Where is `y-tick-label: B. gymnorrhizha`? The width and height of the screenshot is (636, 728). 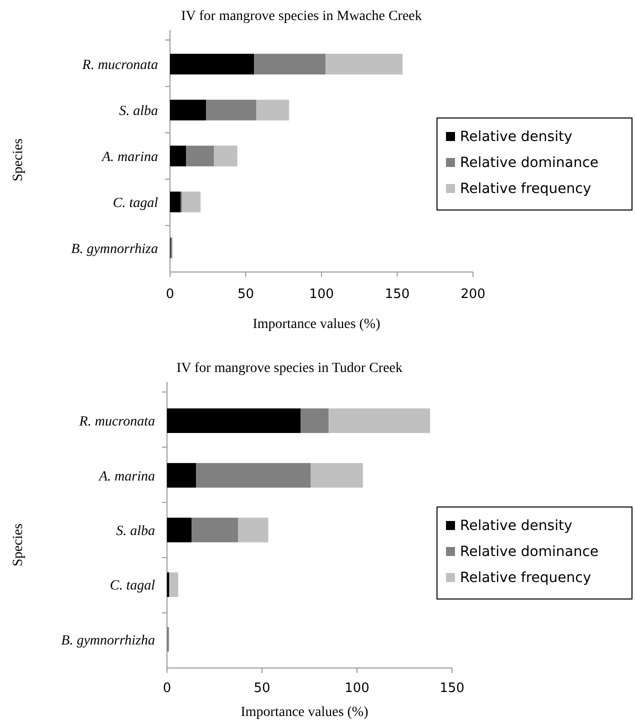 y-tick-label: B. gymnorrhizha is located at coordinates (108, 640).